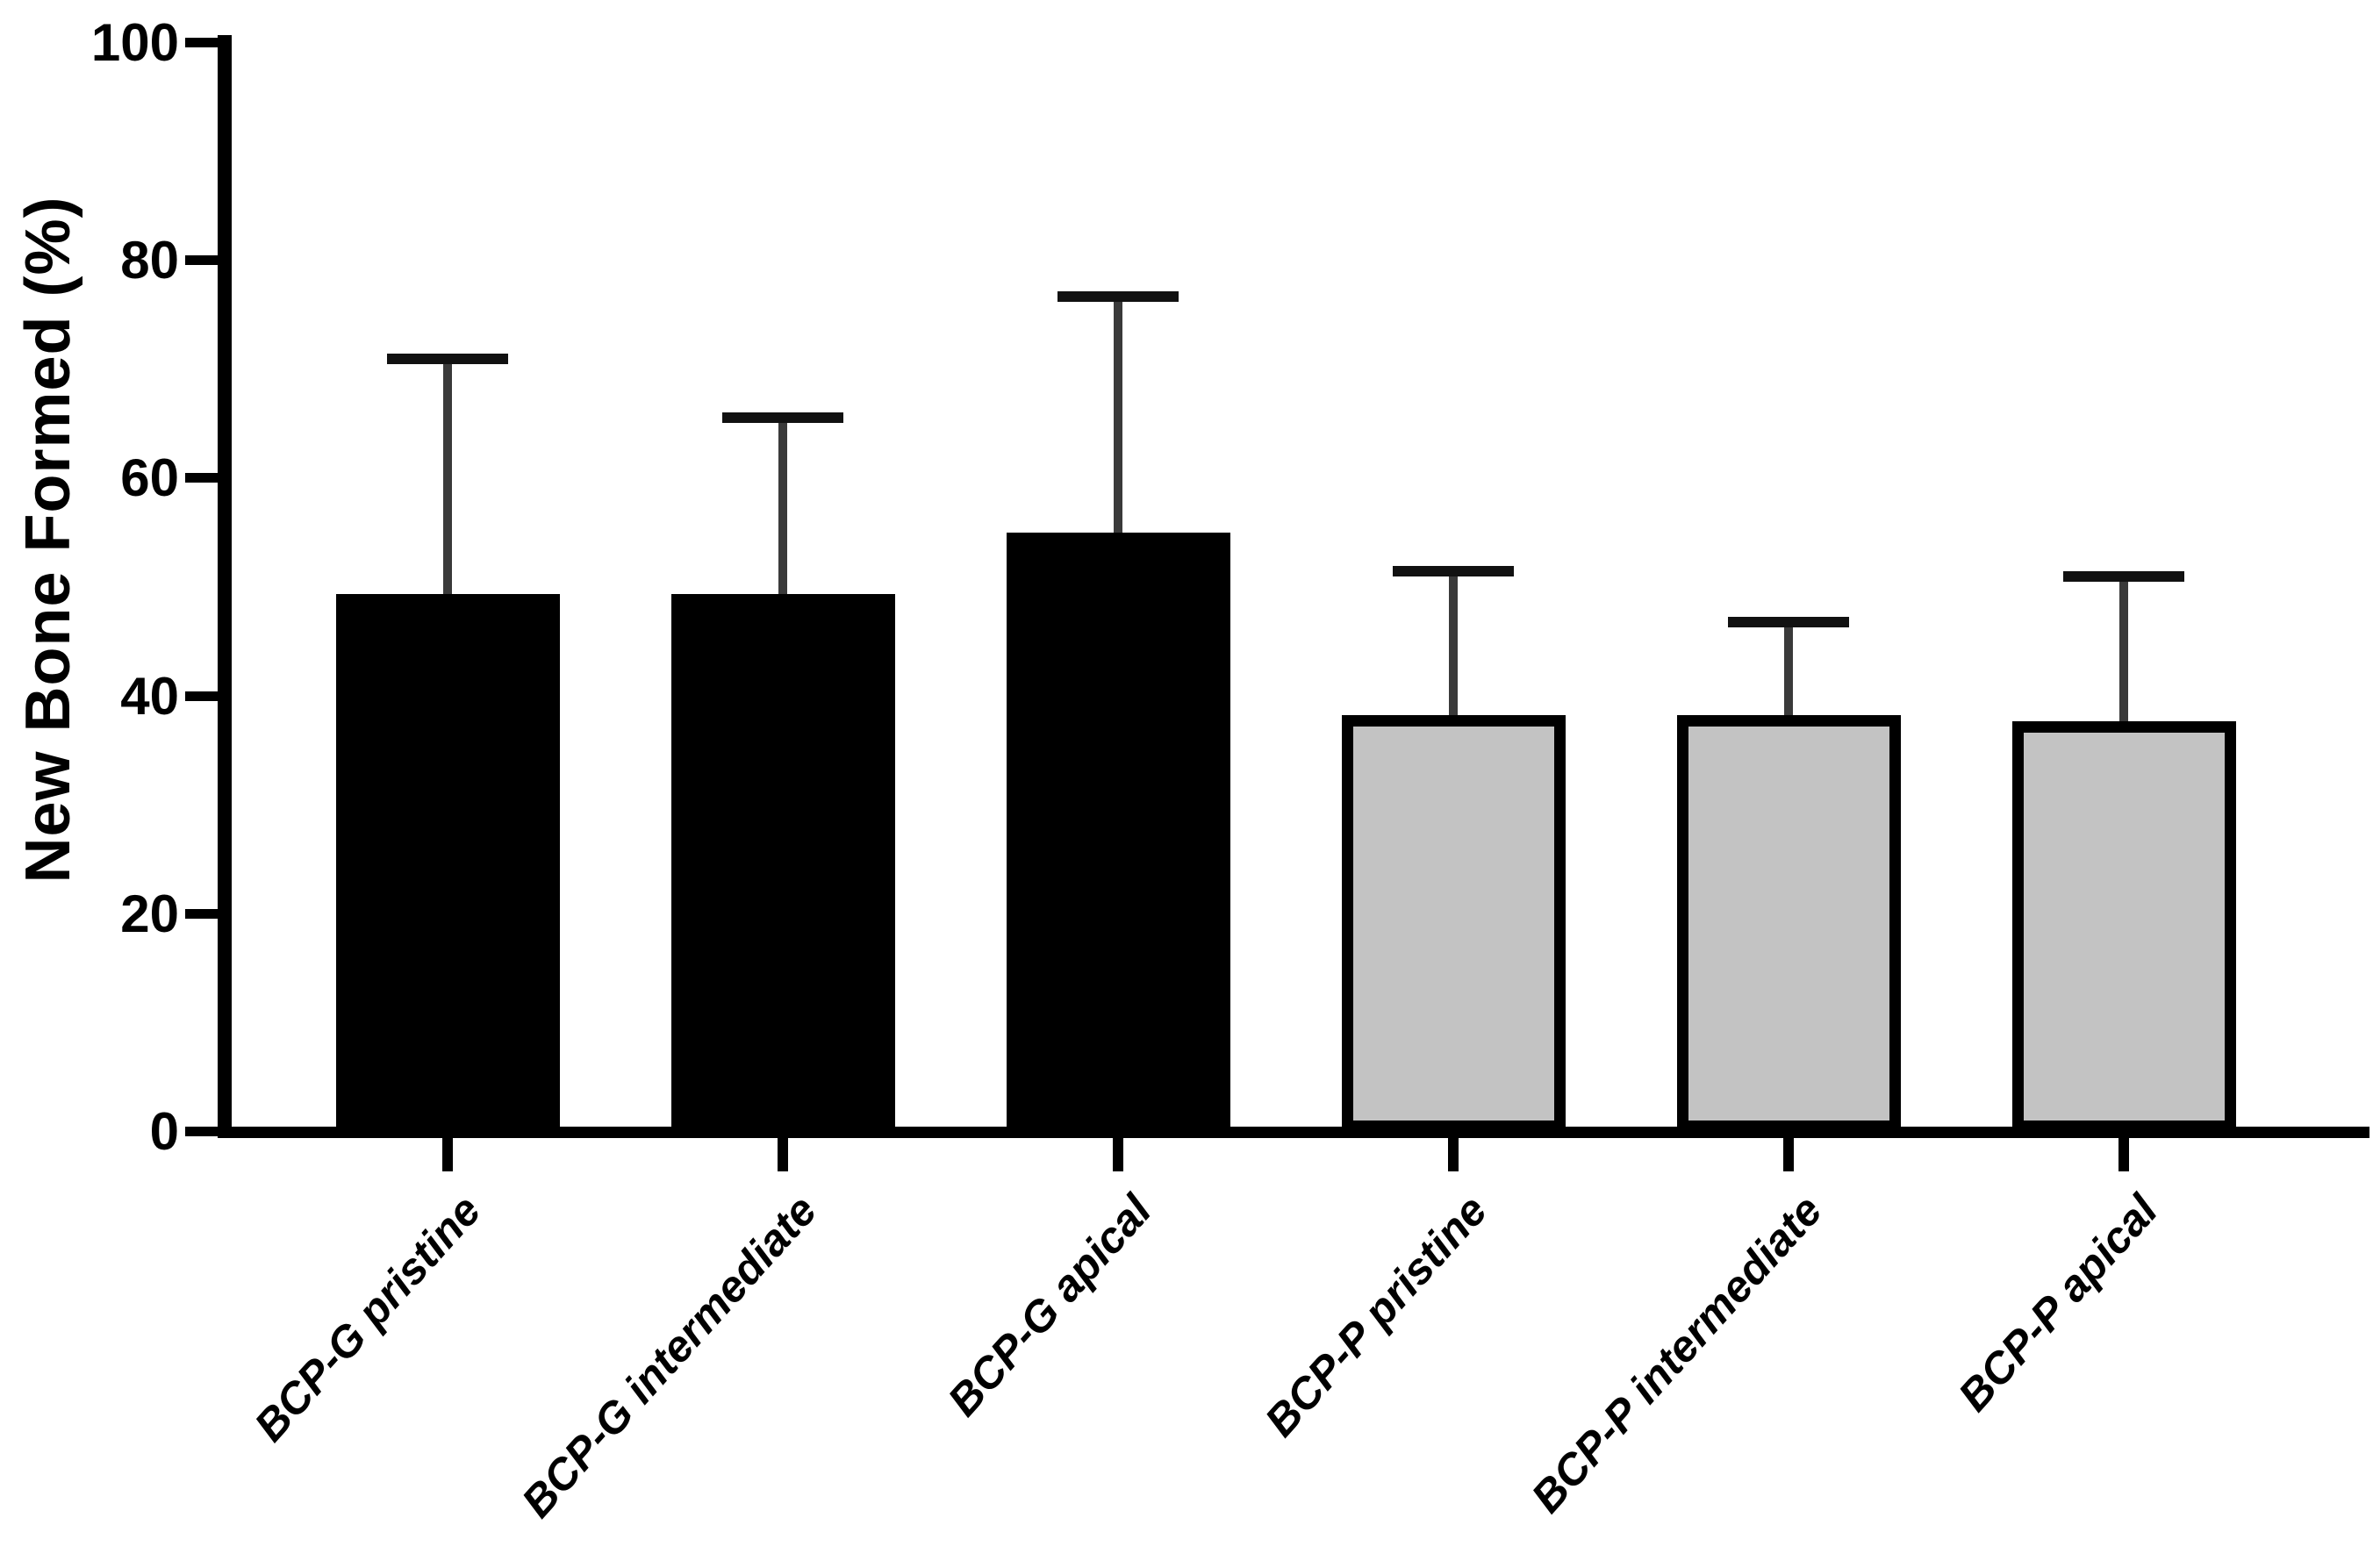 The width and height of the screenshot is (2373, 1568). What do you see at coordinates (2057, 1303) in the screenshot?
I see `category-label: BCP-P apical` at bounding box center [2057, 1303].